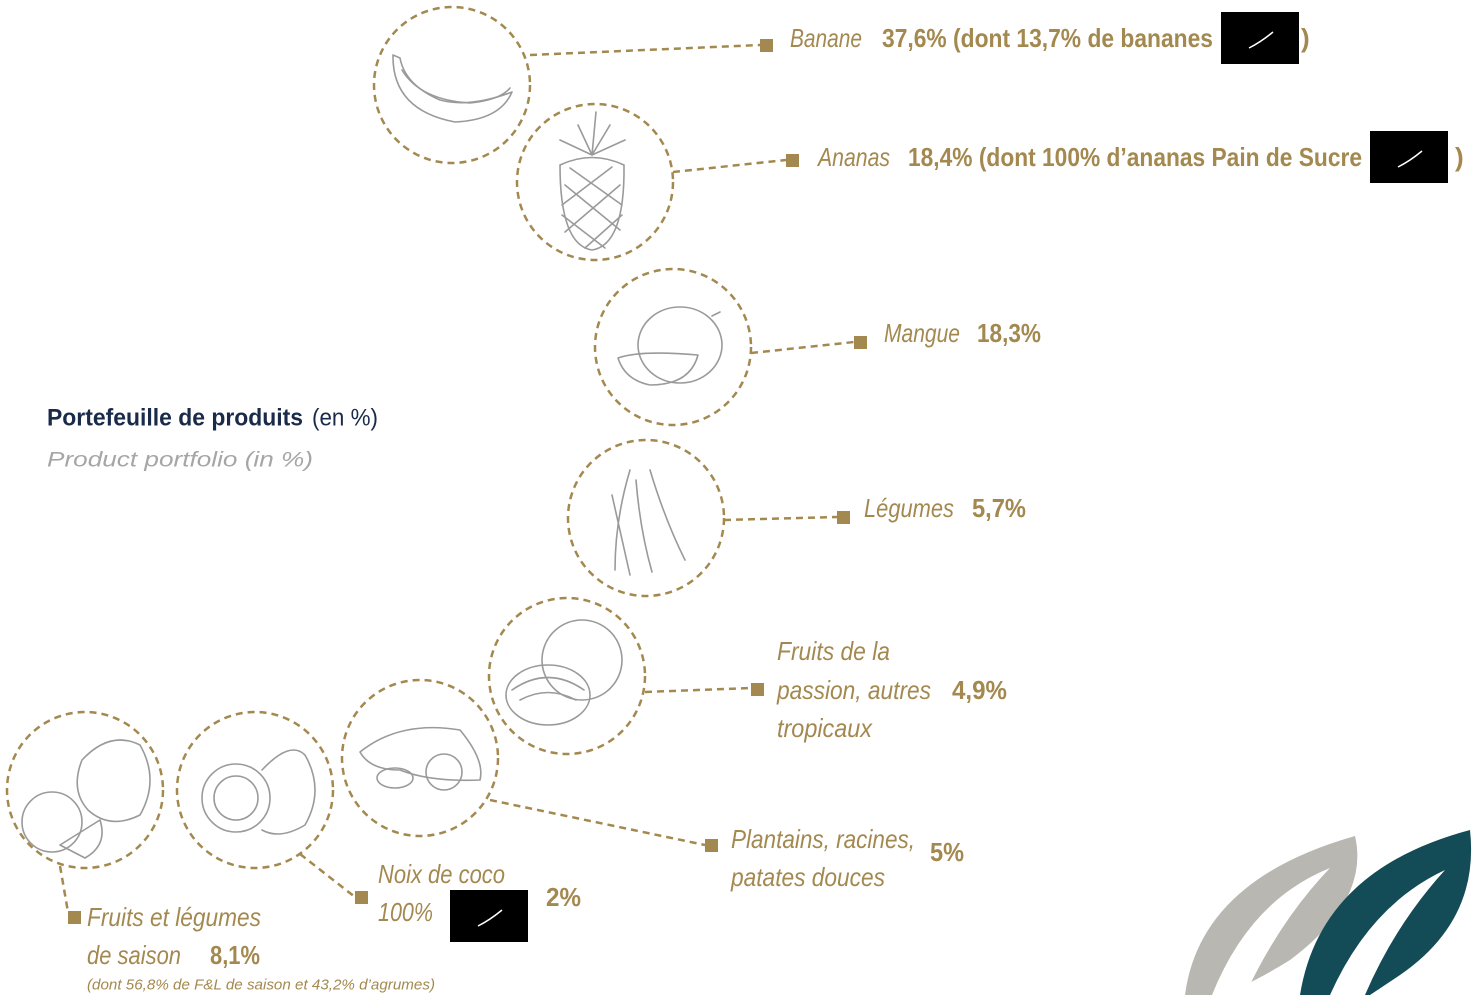 The height and width of the screenshot is (995, 1479). I want to click on title-unit: (en %), so click(345, 418).